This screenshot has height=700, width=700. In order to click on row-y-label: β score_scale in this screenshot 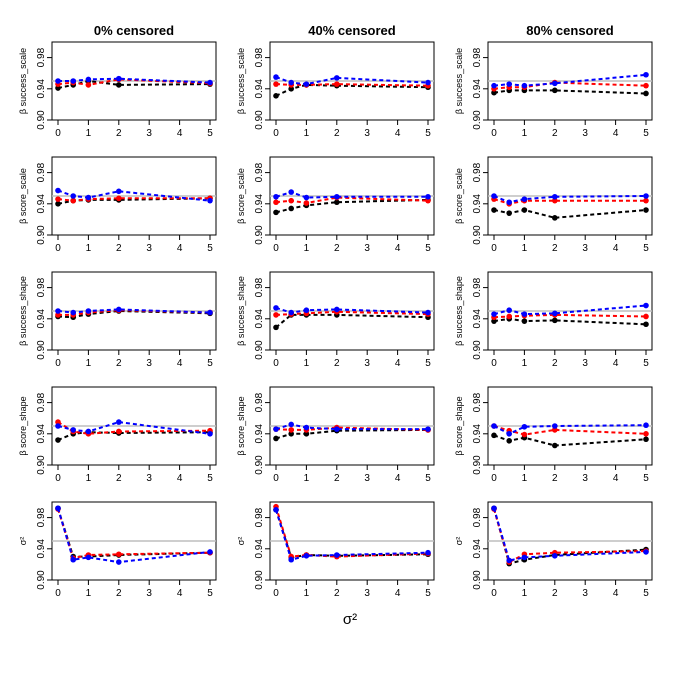, I will do `click(23, 196)`.